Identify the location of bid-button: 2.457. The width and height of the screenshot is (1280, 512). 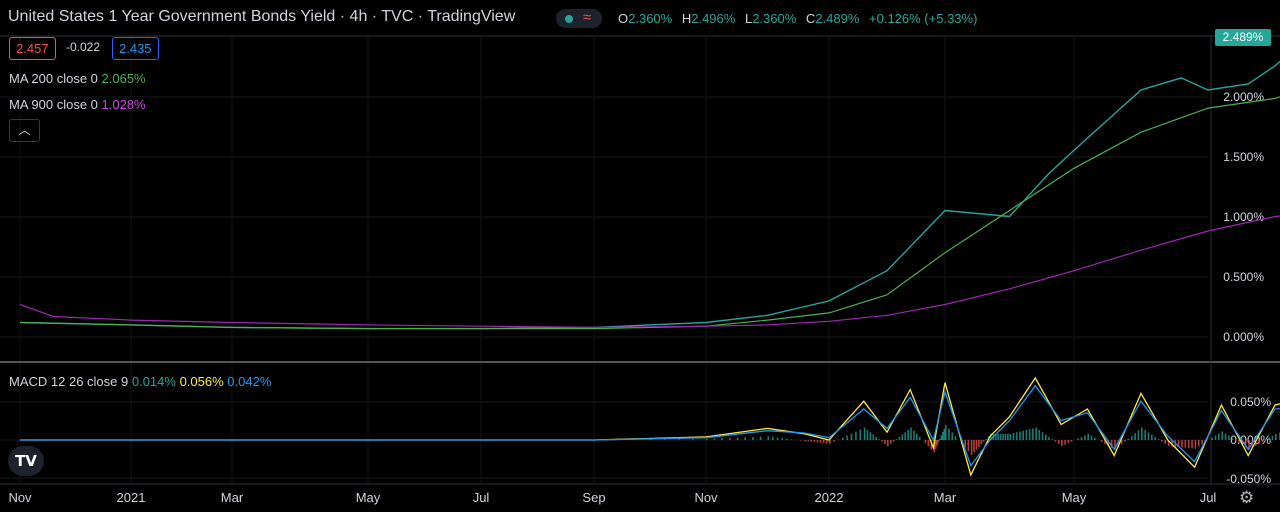
(32, 48).